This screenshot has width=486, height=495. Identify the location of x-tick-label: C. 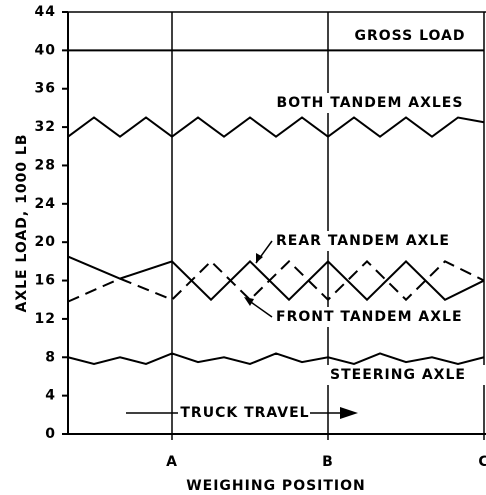
(482, 462).